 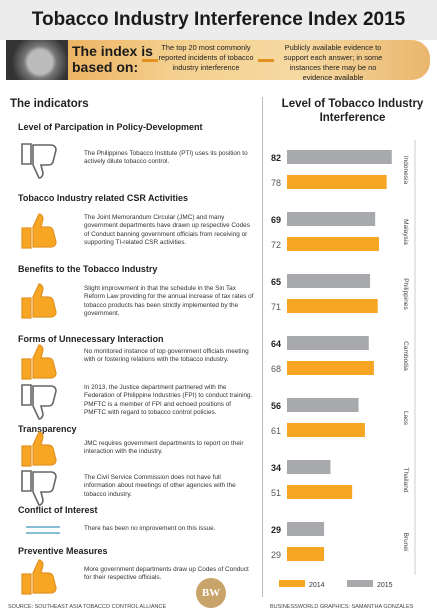 What do you see at coordinates (276, 183) in the screenshot?
I see `value-label-2014: 78` at bounding box center [276, 183].